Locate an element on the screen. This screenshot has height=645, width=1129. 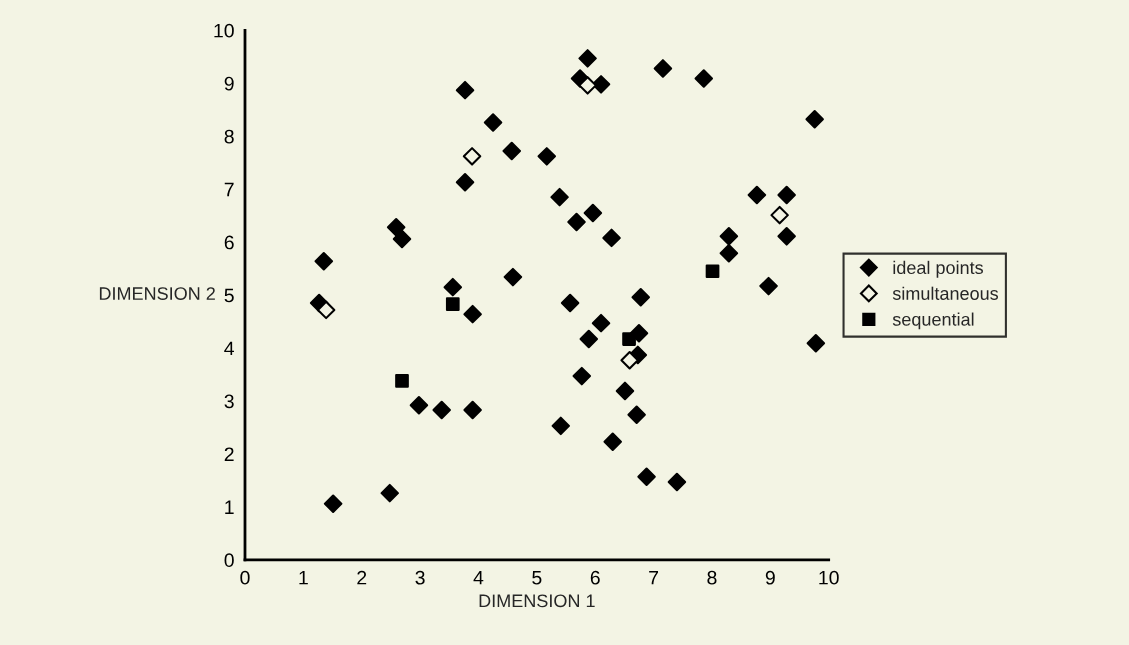
x-axis-title: DIMENSION 1 is located at coordinates (537, 601).